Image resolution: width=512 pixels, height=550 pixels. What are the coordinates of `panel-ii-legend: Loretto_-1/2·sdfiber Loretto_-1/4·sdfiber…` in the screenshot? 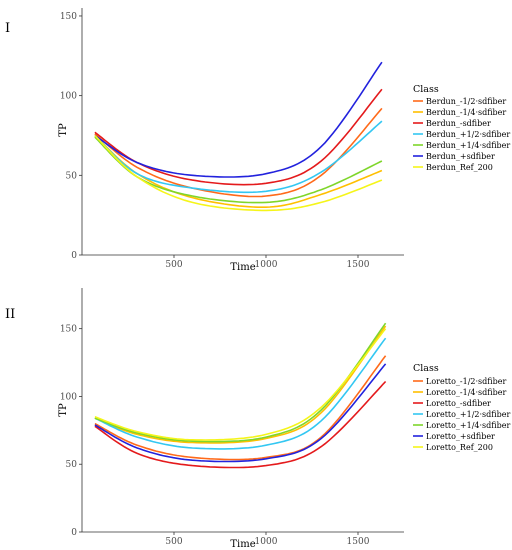 It's located at (461, 414).